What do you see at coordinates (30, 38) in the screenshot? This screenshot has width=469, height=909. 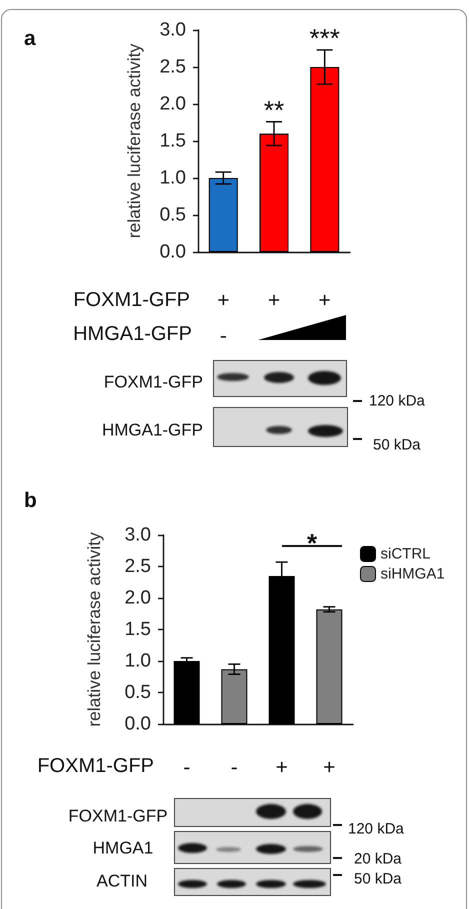 I see `text: a` at bounding box center [30, 38].